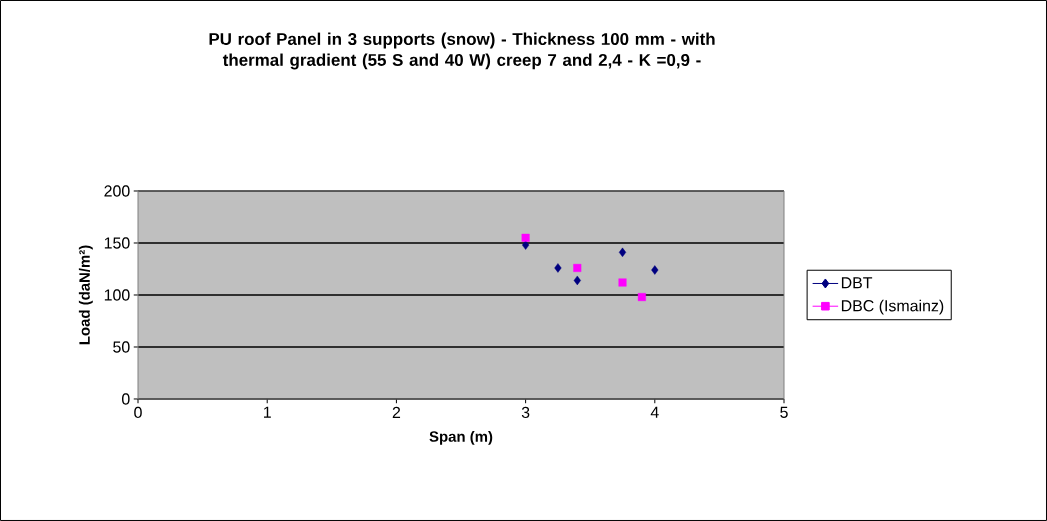 The image size is (1047, 521). Describe the element at coordinates (857, 283) in the screenshot. I see `legend-label: DBT` at that location.